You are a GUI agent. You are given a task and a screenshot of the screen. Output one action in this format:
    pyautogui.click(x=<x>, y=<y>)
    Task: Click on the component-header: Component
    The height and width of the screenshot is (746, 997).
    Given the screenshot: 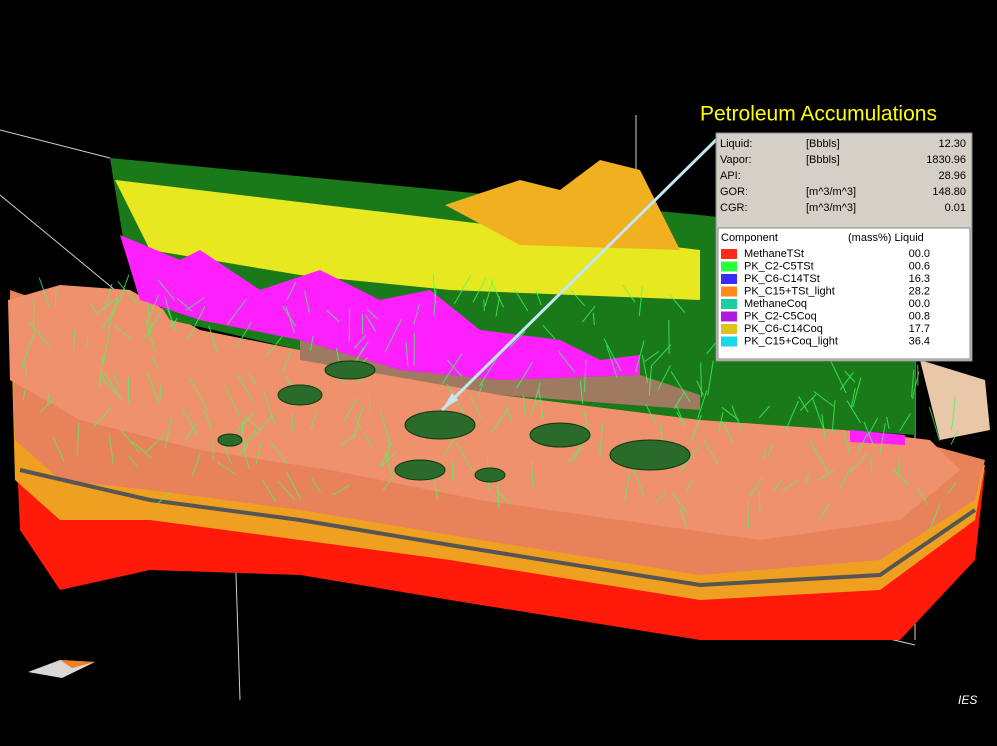 What is the action you would take?
    pyautogui.click(x=749, y=238)
    